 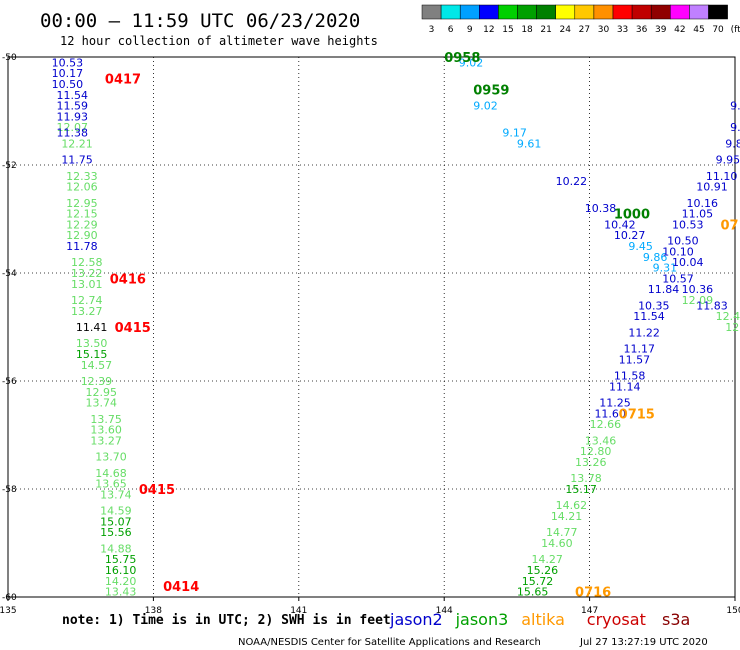 What do you see at coordinates (678, 251) in the screenshot?
I see `swh-value-label: 10.10` at bounding box center [678, 251].